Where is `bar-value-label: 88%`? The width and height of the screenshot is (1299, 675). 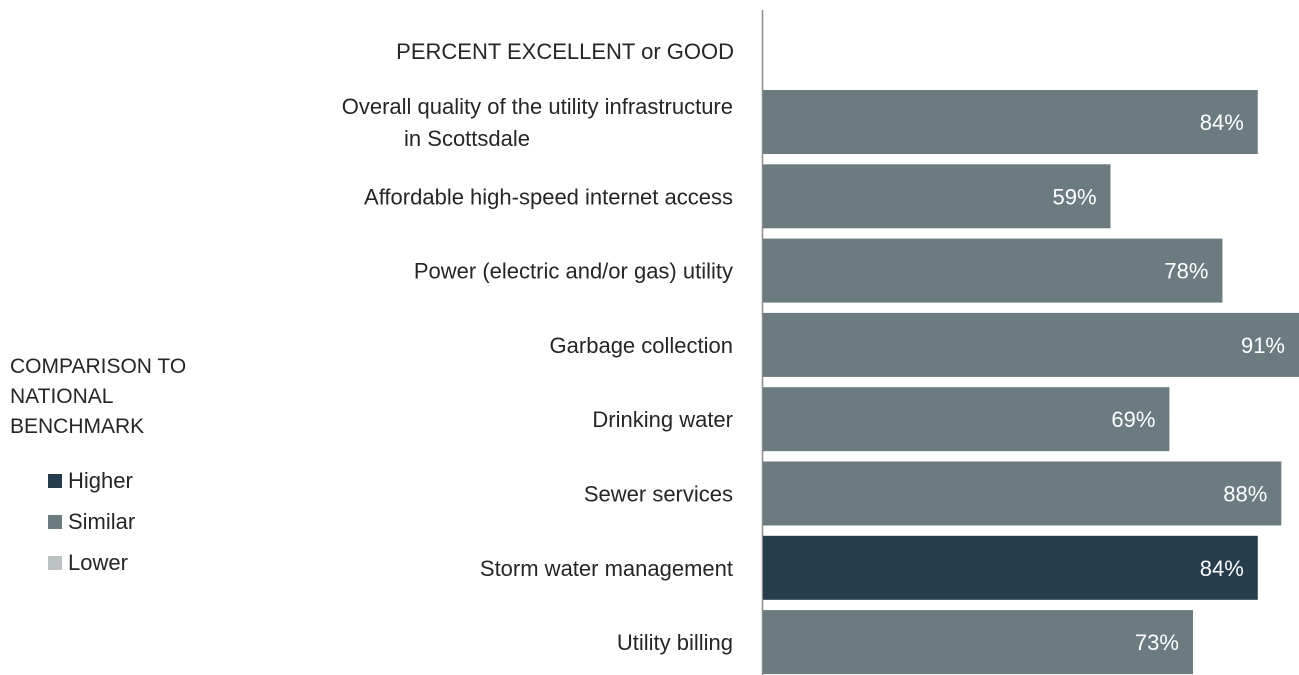 bar-value-label: 88% is located at coordinates (1245, 494).